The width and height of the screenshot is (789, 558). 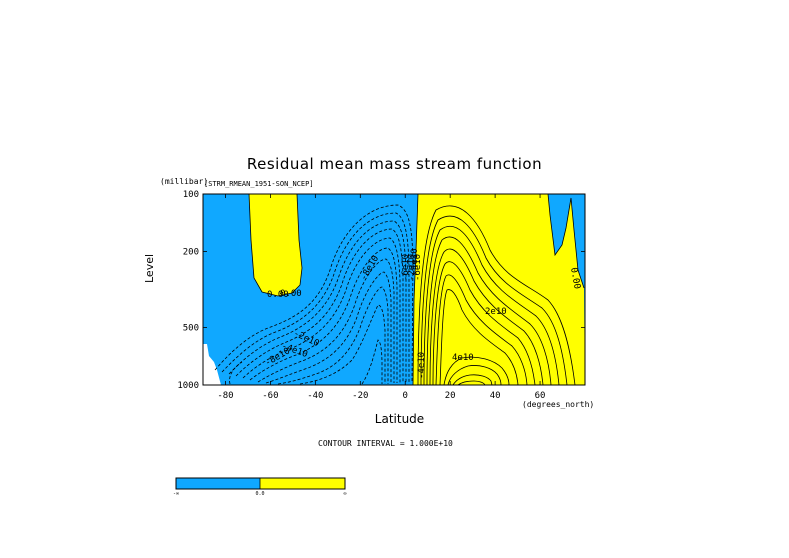 I want to click on chart-title: Residual mean mass stream function, so click(x=394, y=164).